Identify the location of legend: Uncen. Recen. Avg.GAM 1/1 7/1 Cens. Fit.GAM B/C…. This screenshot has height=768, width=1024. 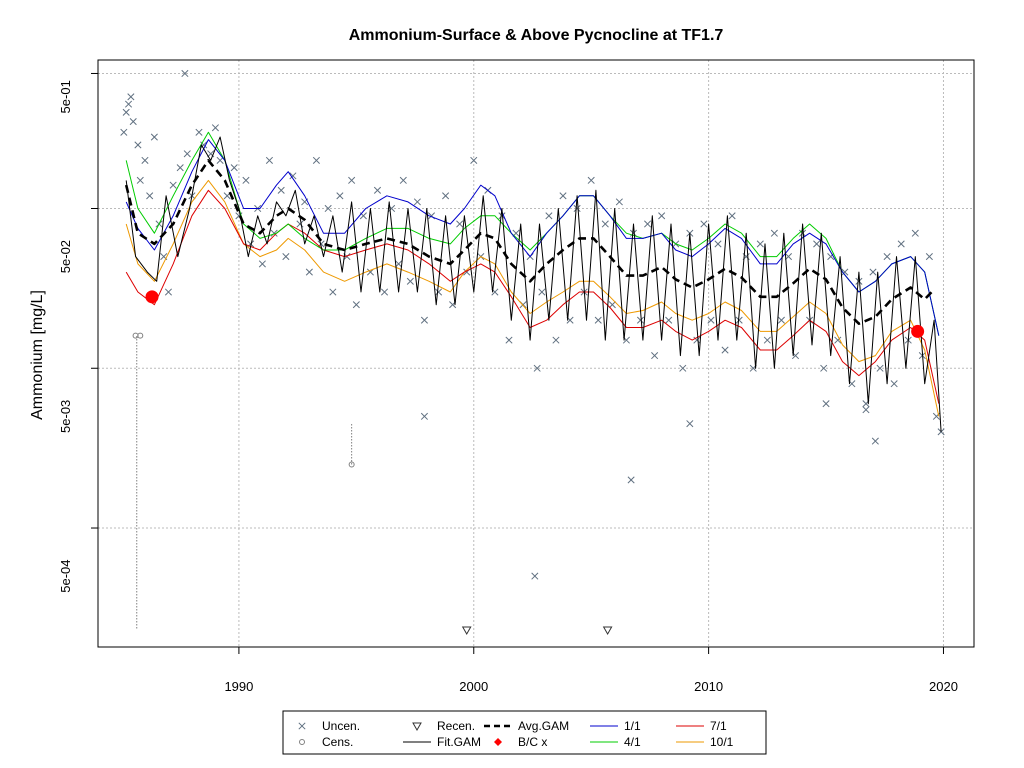
(524, 732).